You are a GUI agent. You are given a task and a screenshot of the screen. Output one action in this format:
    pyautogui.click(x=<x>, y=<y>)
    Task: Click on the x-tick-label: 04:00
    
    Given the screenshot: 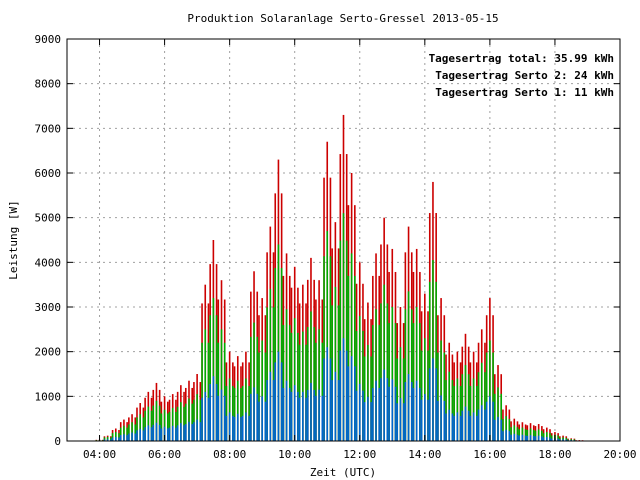 What is the action you would take?
    pyautogui.click(x=99, y=454)
    